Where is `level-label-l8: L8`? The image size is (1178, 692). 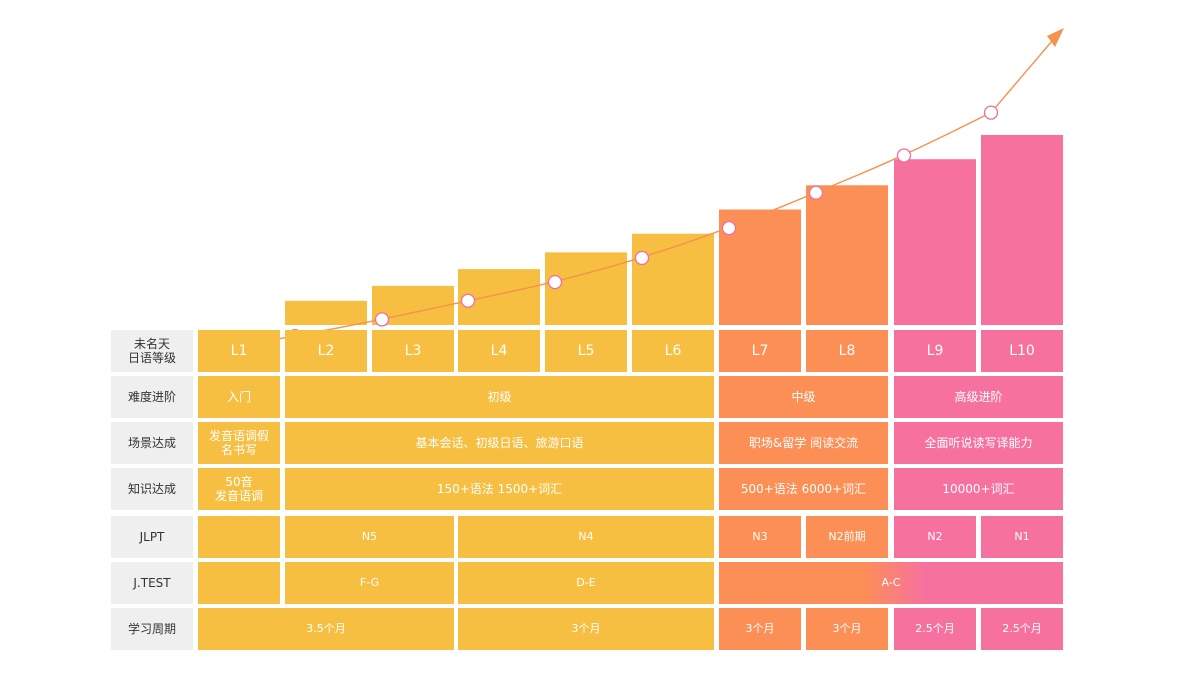 level-label-l8: L8 is located at coordinates (847, 351).